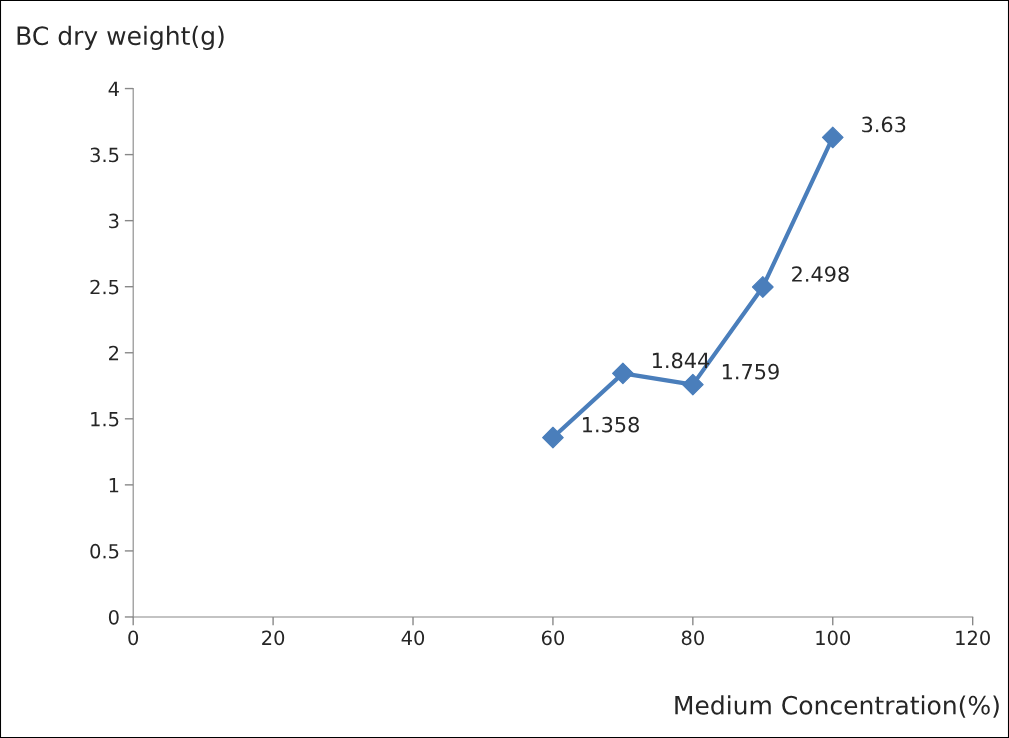 The width and height of the screenshot is (1009, 738). Describe the element at coordinates (413, 638) in the screenshot. I see `x-tick-label: 40` at that location.